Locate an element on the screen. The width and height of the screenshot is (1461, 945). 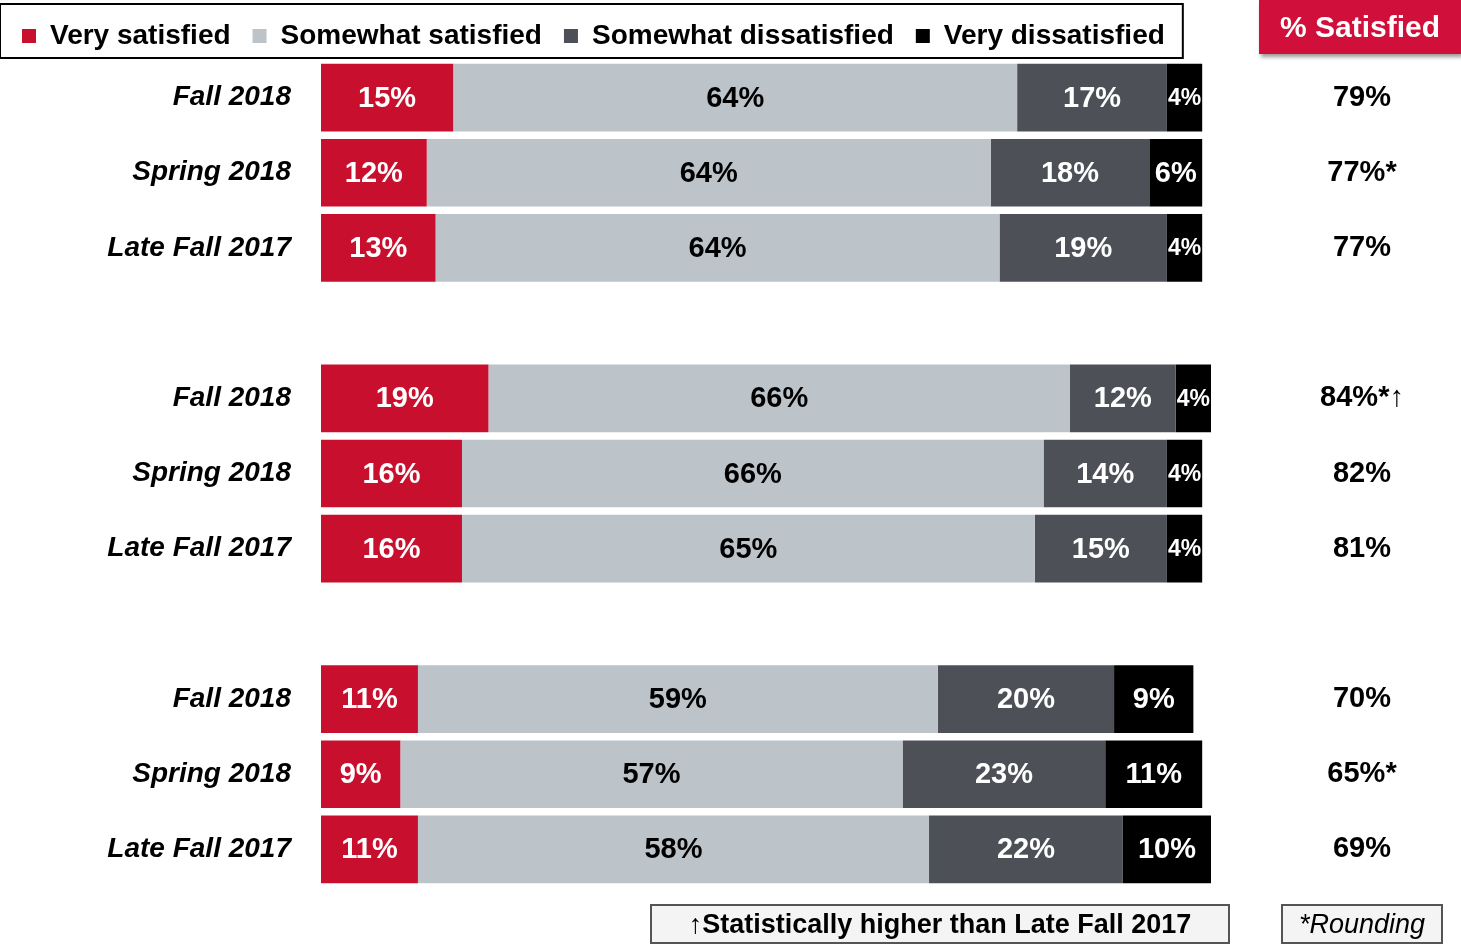
data-label: 22% is located at coordinates (1026, 848).